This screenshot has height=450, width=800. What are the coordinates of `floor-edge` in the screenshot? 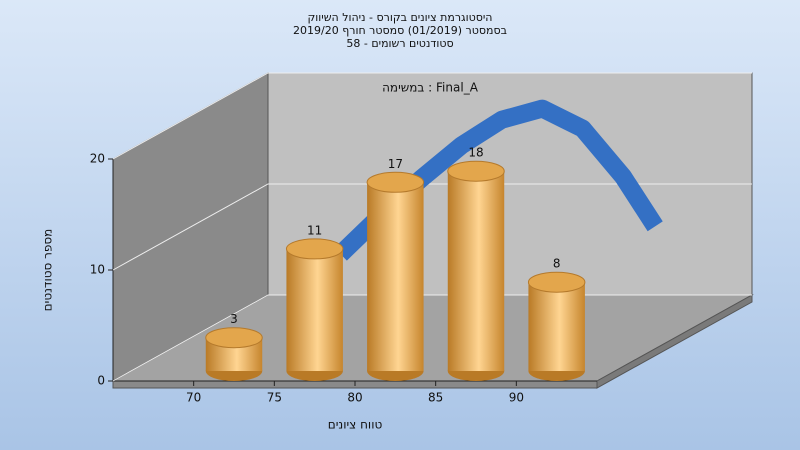 It's located at (674, 341).